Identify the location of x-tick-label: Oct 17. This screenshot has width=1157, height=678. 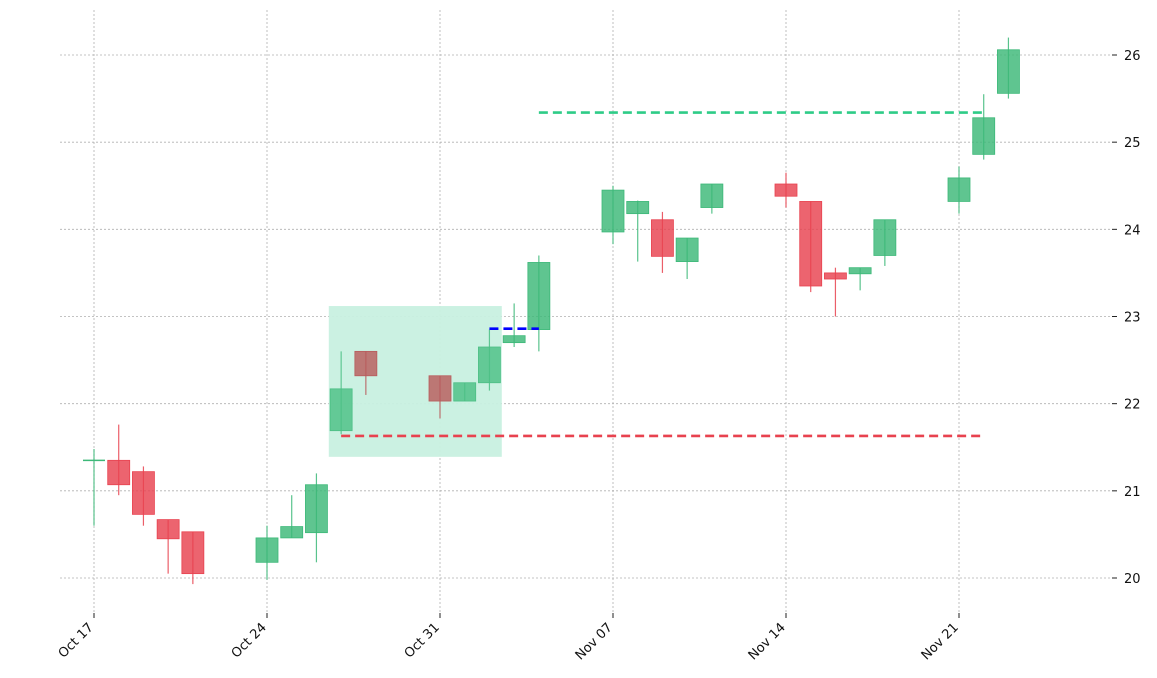
(76, 640).